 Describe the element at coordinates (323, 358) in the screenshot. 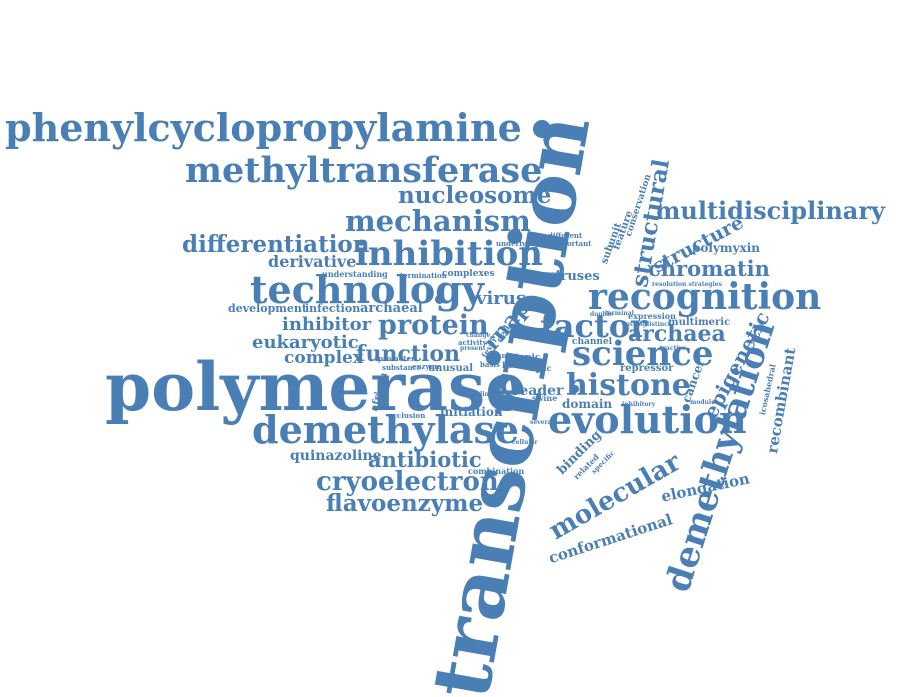

I see `word-complex: complex` at that location.